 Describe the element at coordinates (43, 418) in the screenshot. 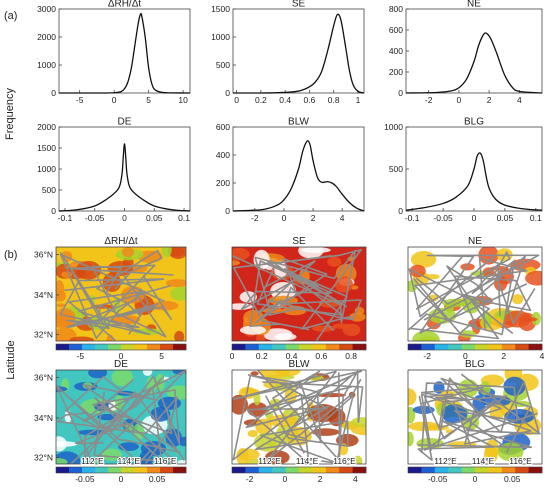

I see `lat-label: 34°N` at that location.